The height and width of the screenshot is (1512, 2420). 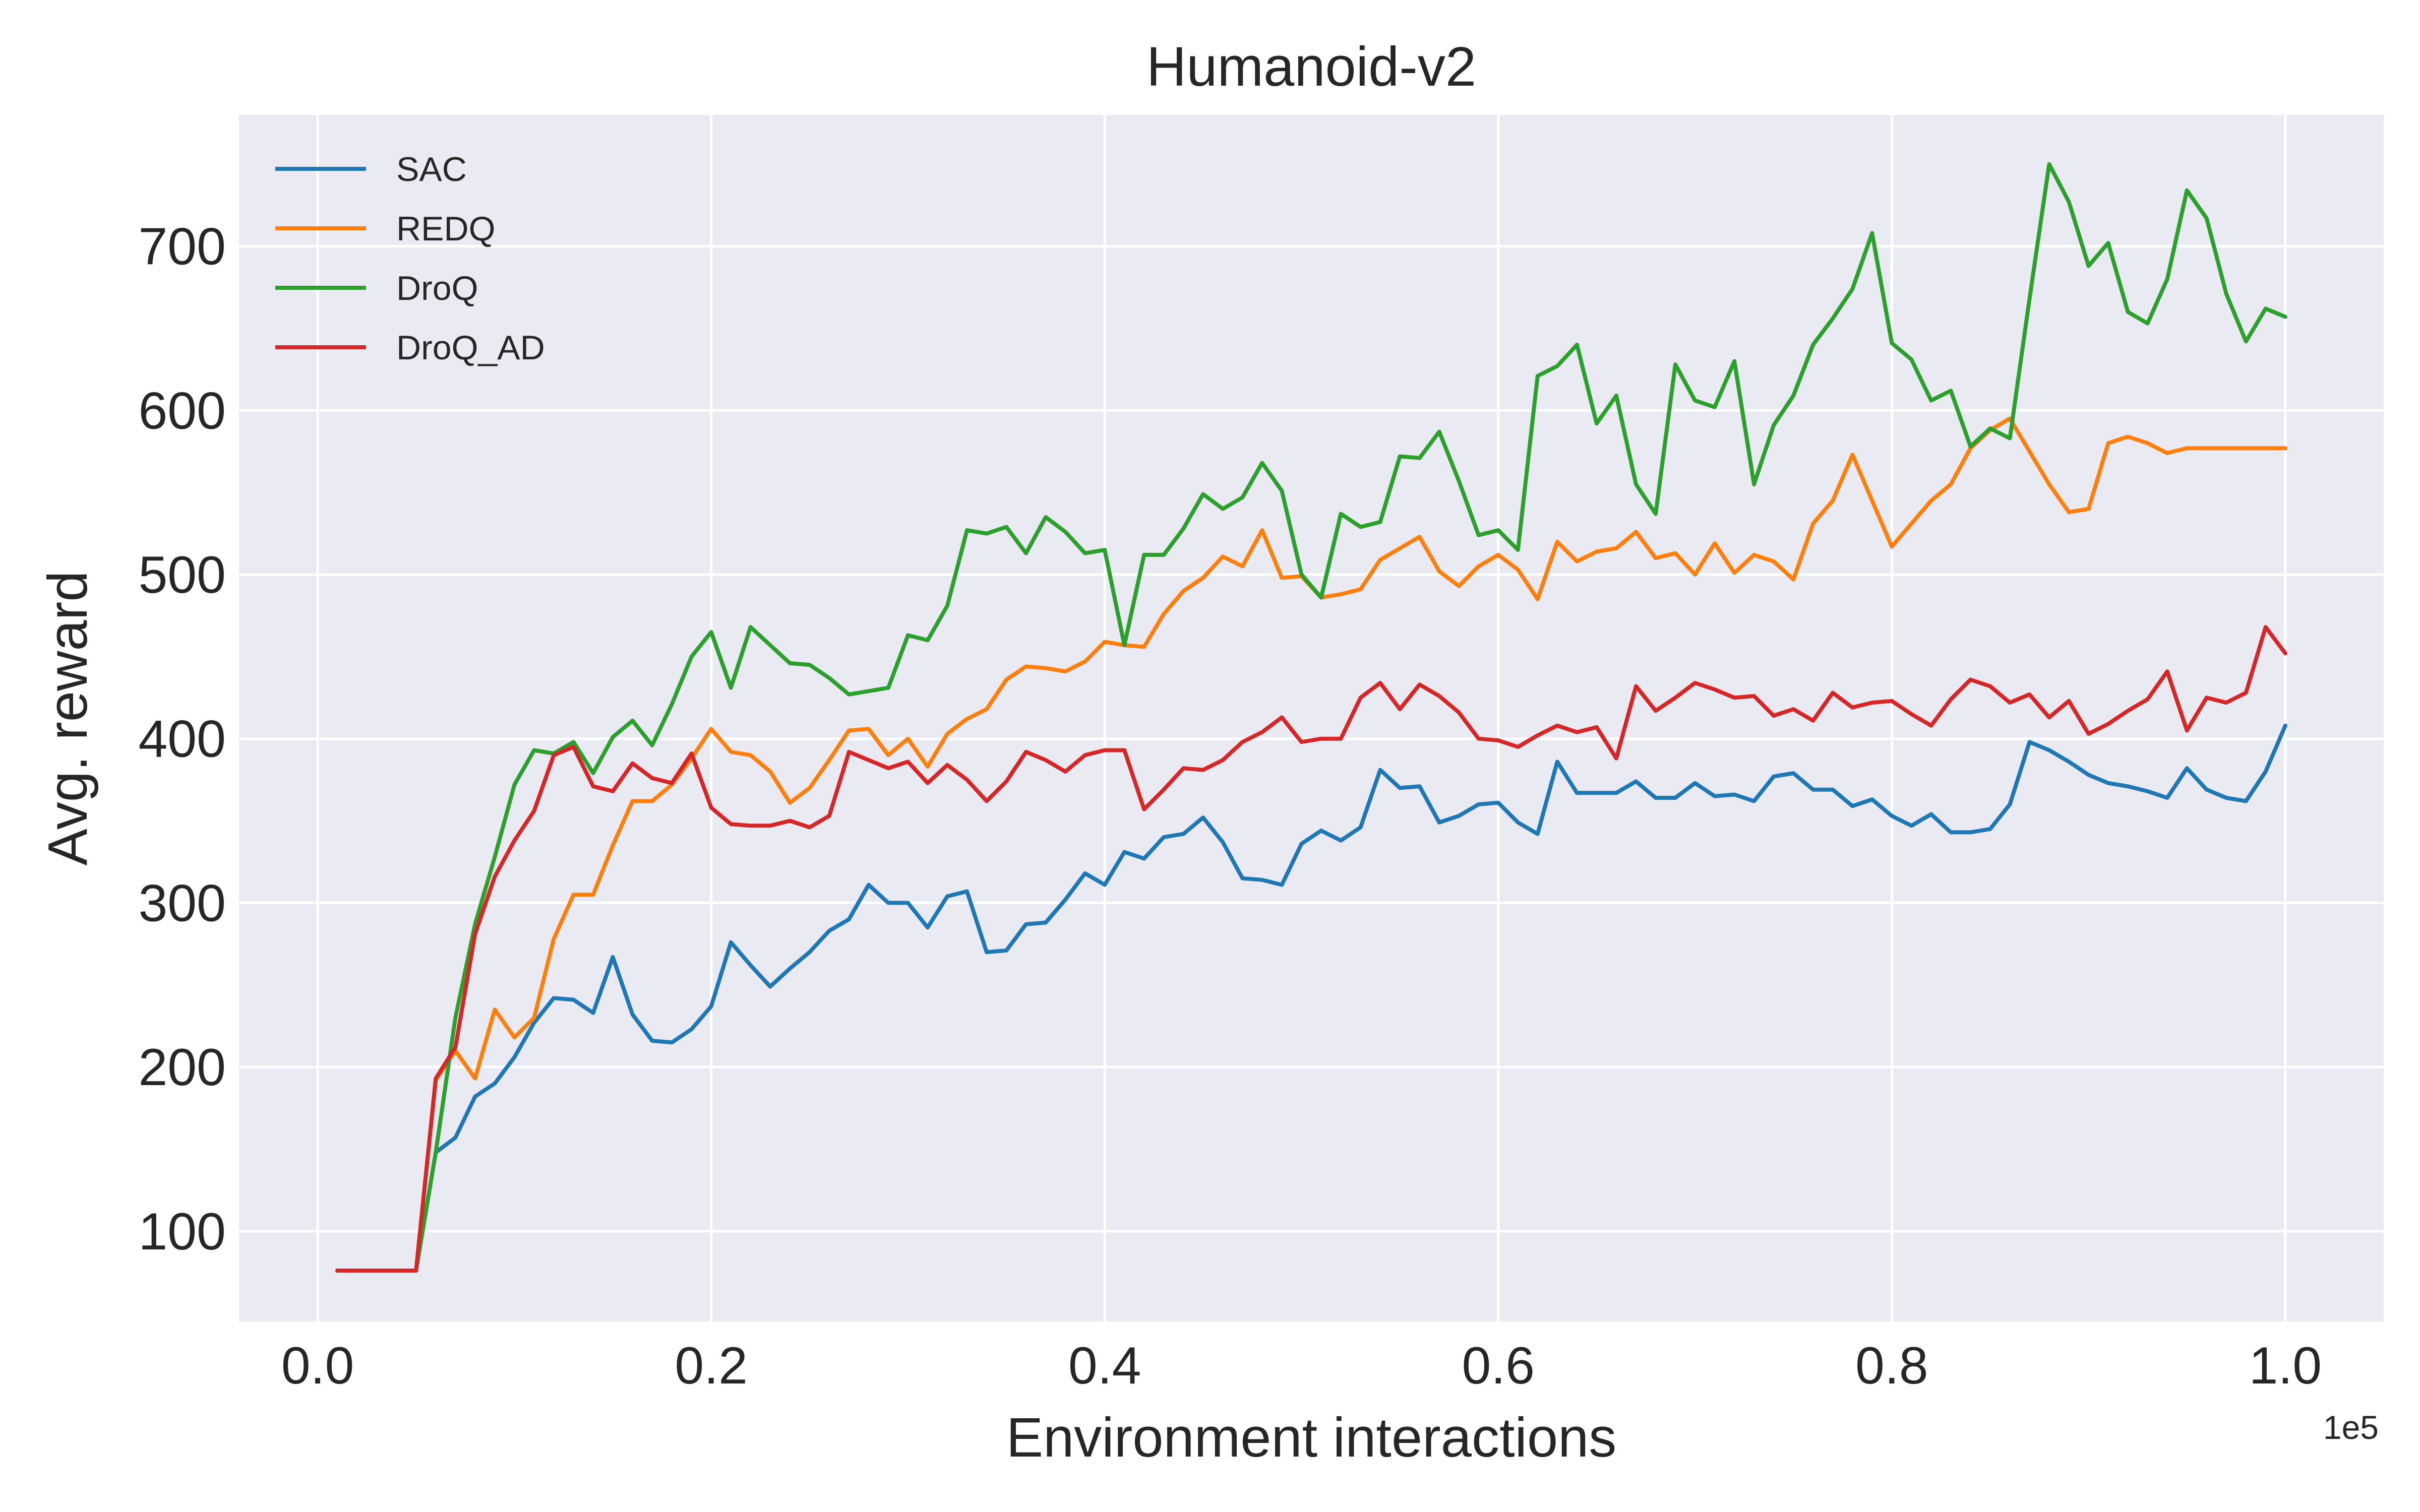 What do you see at coordinates (470, 348) in the screenshot?
I see `legend-label: DroQ_AD` at bounding box center [470, 348].